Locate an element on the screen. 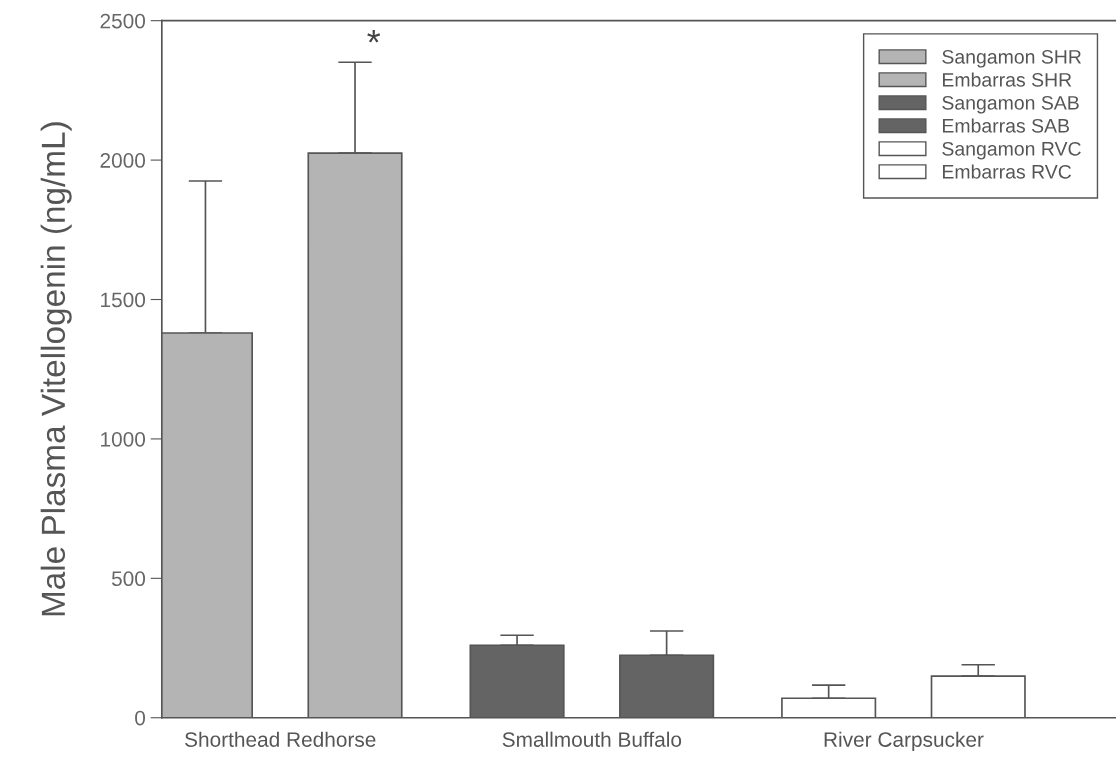 The width and height of the screenshot is (1116, 766). x-tick-label: Smallmouth Buffalo is located at coordinates (592, 739).